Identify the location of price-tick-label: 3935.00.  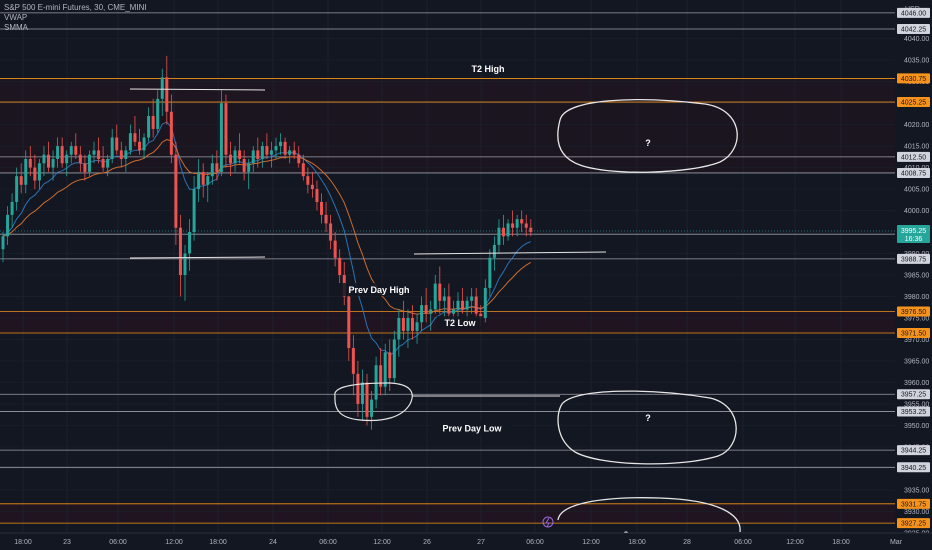
(916, 490).